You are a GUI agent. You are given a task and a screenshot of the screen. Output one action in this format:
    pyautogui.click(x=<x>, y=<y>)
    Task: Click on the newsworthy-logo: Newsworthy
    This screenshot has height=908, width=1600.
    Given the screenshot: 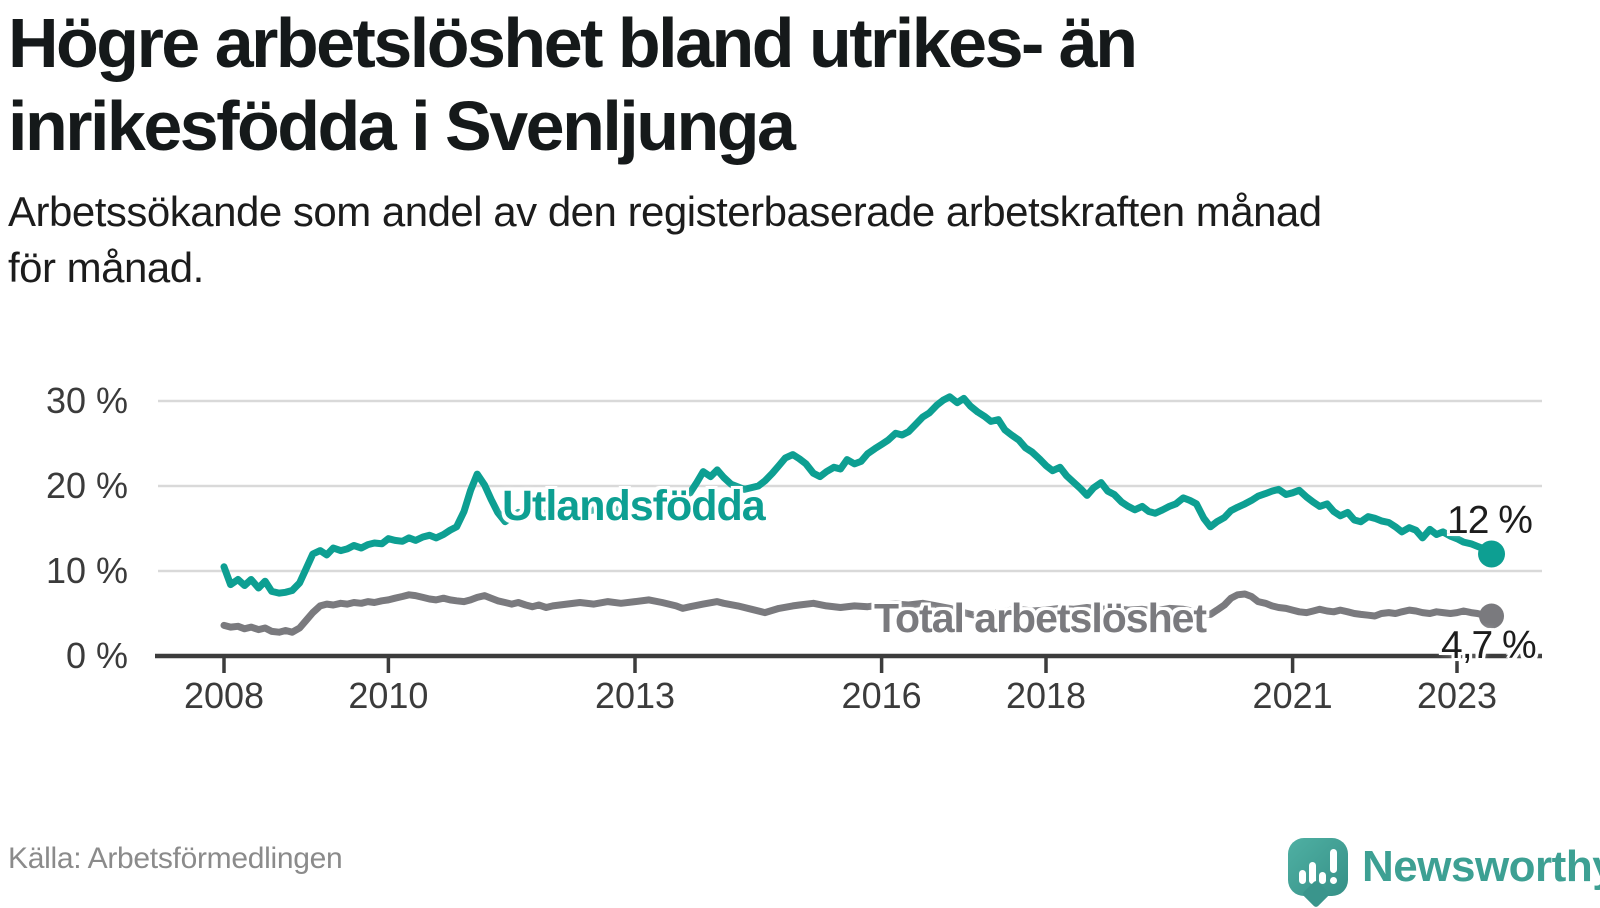 What is the action you would take?
    pyautogui.click(x=1444, y=867)
    